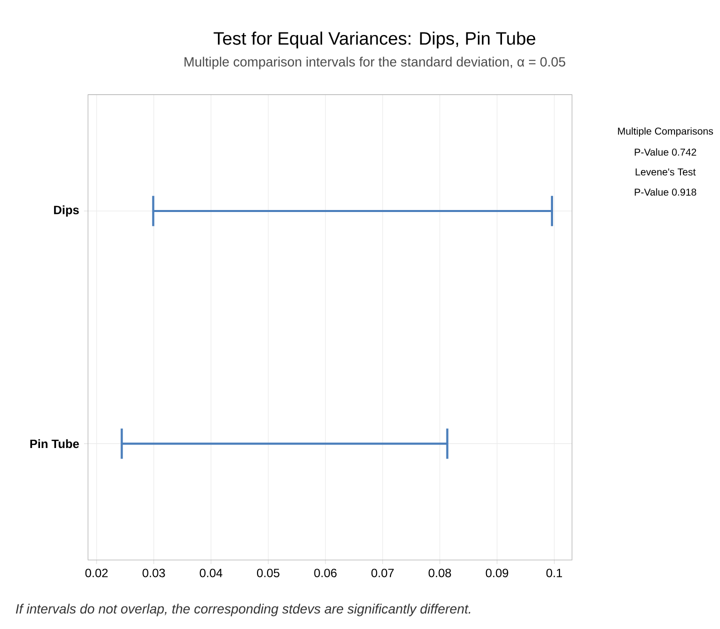 The width and height of the screenshot is (720, 629). Describe the element at coordinates (268, 573) in the screenshot. I see `x-tick-label: 0.05` at that location.